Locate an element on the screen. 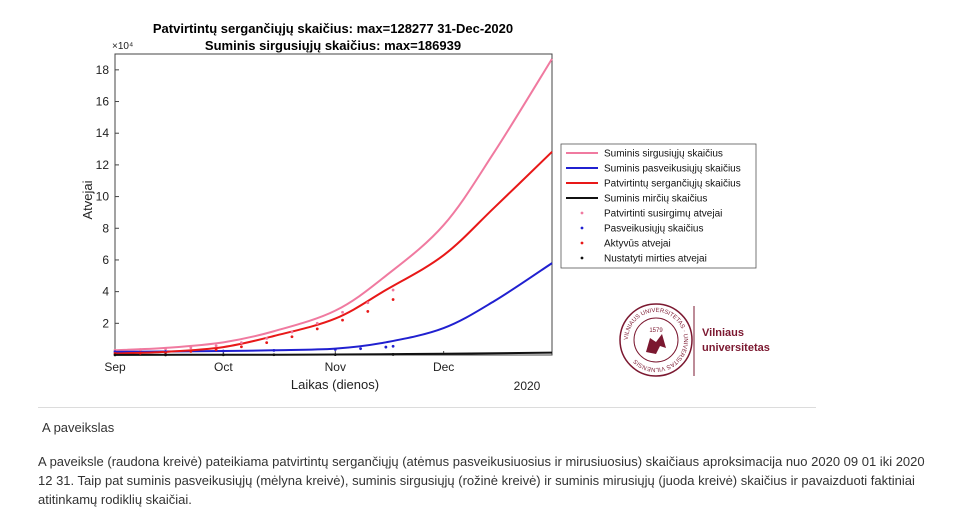 This screenshot has height=520, width=961. legend-entry-label: Suminis sirgusiųjų skaičius is located at coordinates (663, 154).